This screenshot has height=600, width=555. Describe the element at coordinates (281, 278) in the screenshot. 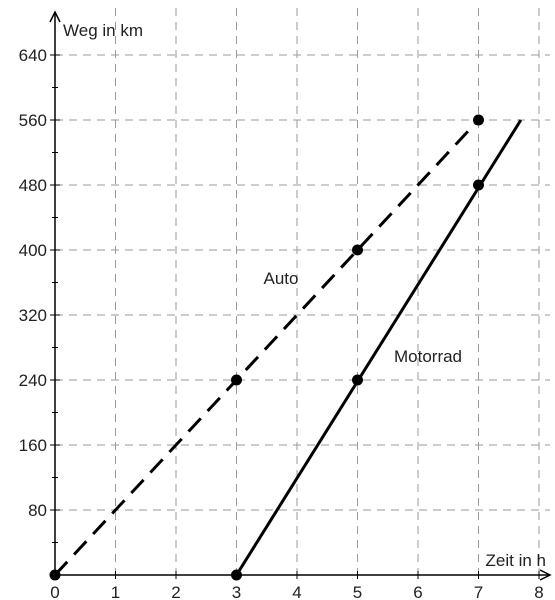

I see `series-label-auto: Auto` at that location.